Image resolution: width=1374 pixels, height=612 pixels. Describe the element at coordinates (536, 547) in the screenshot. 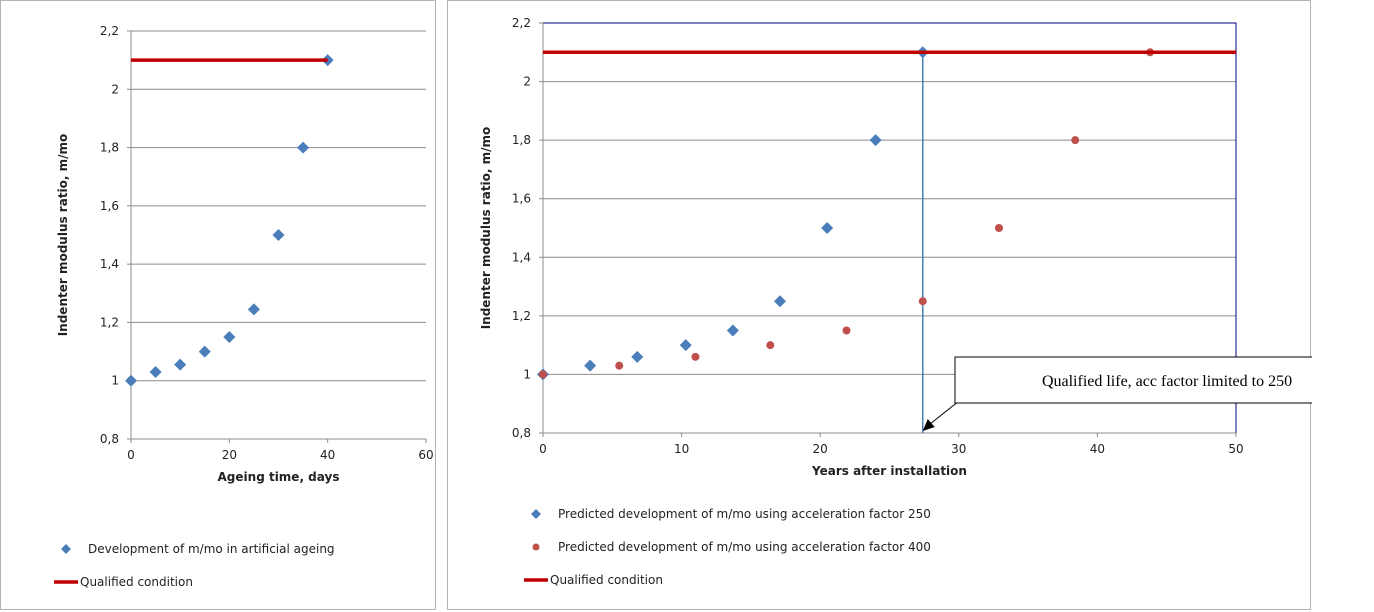

I see `legend-circle-icon` at that location.